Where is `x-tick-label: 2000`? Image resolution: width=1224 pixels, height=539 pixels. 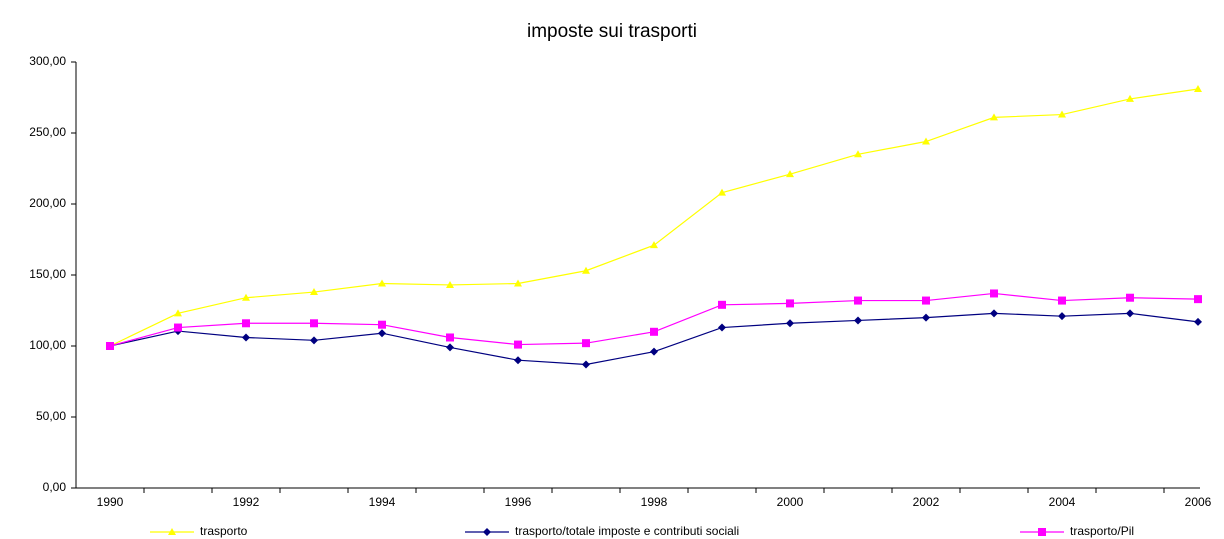 x-tick-label: 2000 is located at coordinates (790, 502).